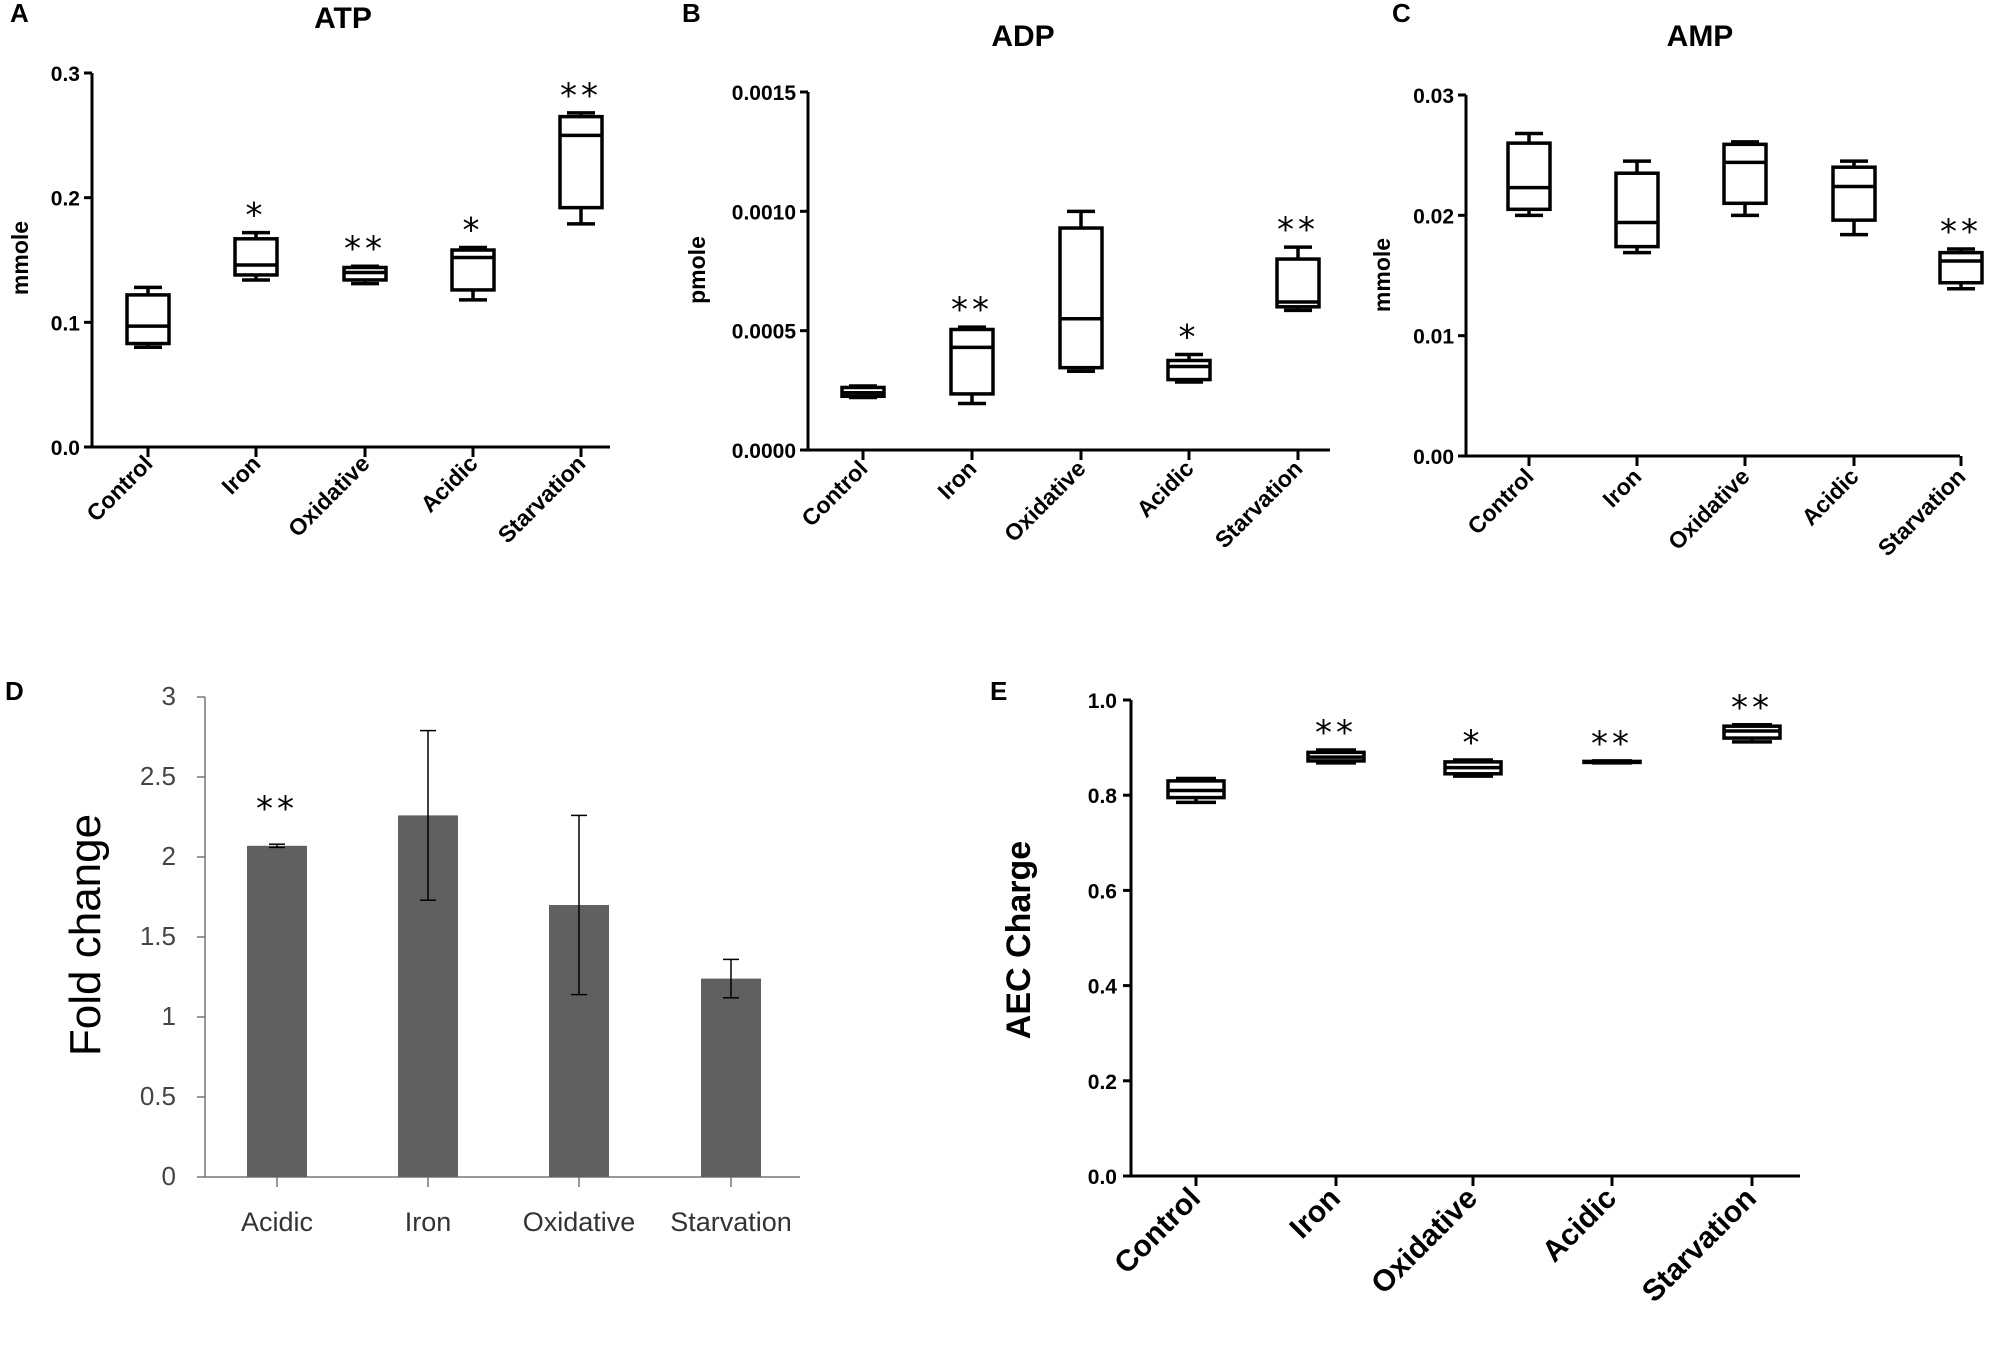 The image size is (1997, 1356). Describe the element at coordinates (1961, 232) in the screenshot. I see `panel-c-significance-marker: **` at that location.